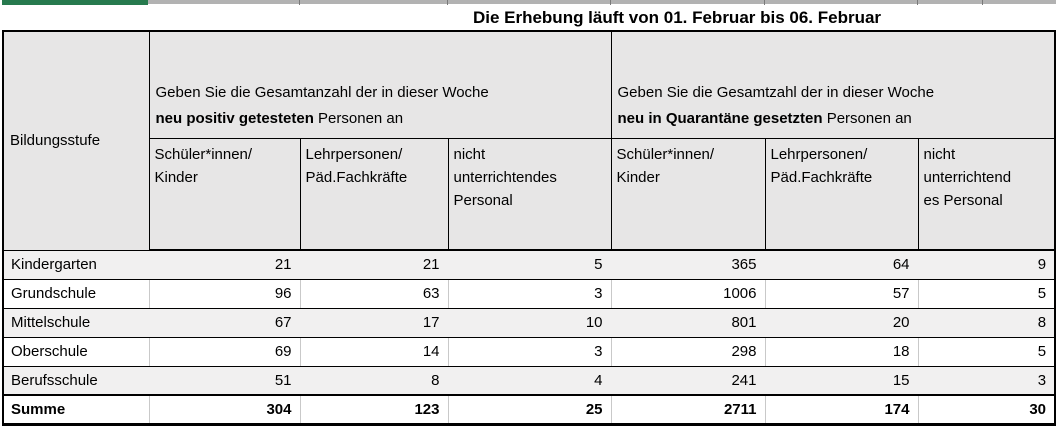  Describe the element at coordinates (224, 351) in the screenshot. I see `value-cell: 69` at that location.